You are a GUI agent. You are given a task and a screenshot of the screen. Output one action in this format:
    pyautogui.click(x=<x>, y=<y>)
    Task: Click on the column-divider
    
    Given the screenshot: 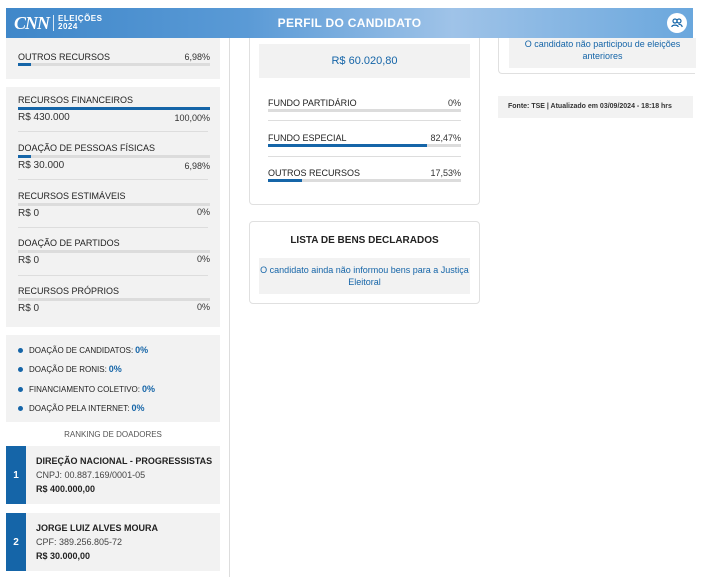 What is the action you would take?
    pyautogui.click(x=229, y=307)
    